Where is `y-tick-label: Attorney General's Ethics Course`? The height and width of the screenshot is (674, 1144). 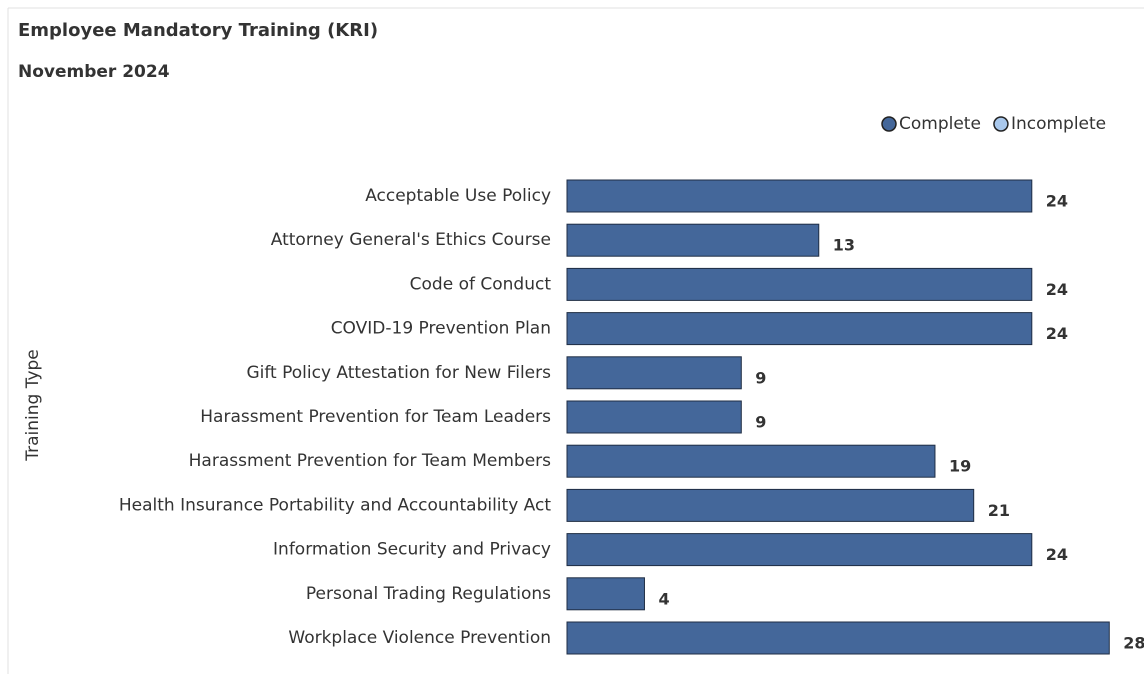 y-tick-label: Attorney General's Ethics Course is located at coordinates (411, 240).